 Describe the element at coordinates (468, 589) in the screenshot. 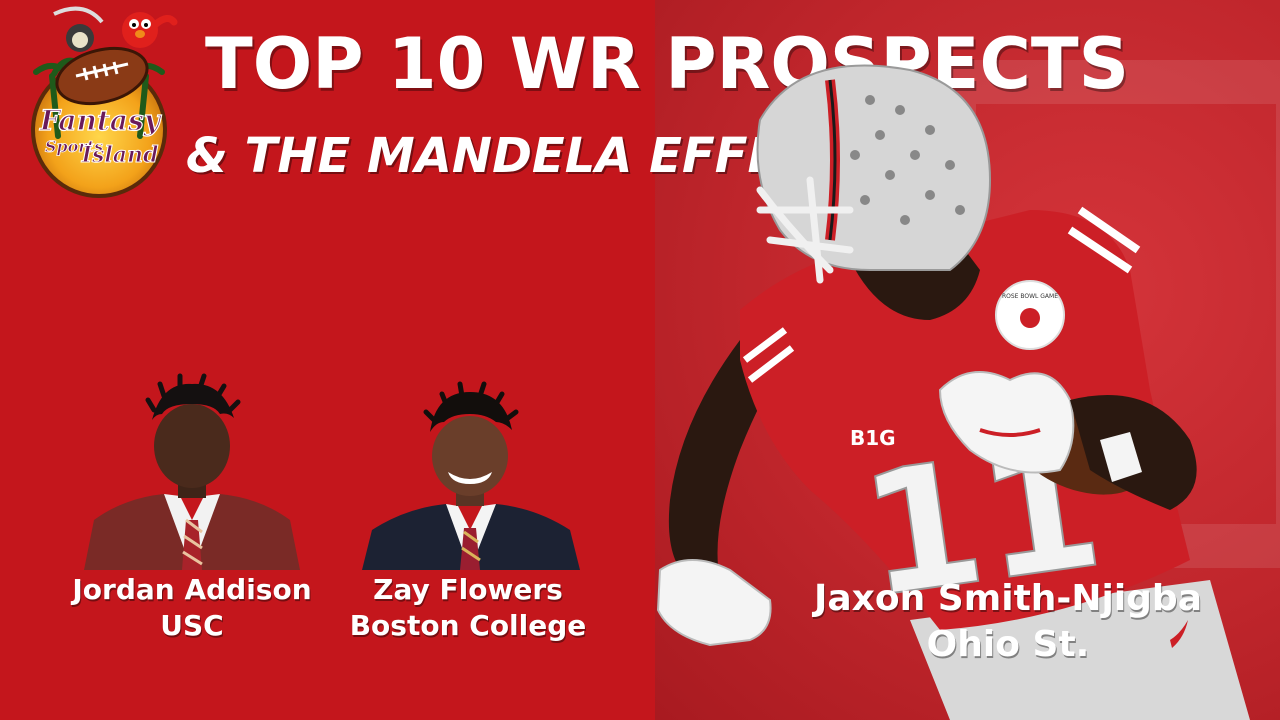

I see `prospect-name: Zay Flowers` at that location.